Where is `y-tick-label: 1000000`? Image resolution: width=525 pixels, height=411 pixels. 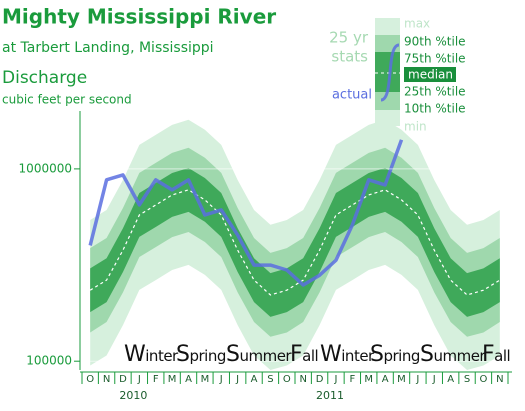
y-tick-label: 1000000 is located at coordinates (45, 168).